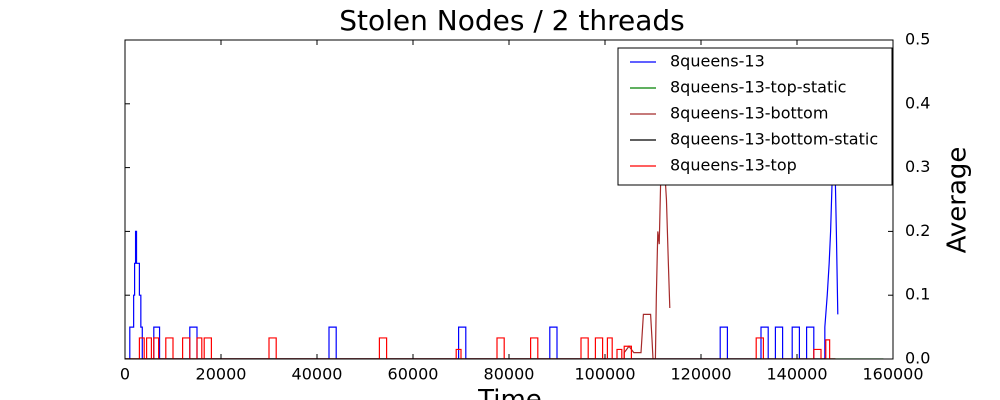  What do you see at coordinates (917, 166) in the screenshot?
I see `y-tick-label: 0.3` at bounding box center [917, 166].